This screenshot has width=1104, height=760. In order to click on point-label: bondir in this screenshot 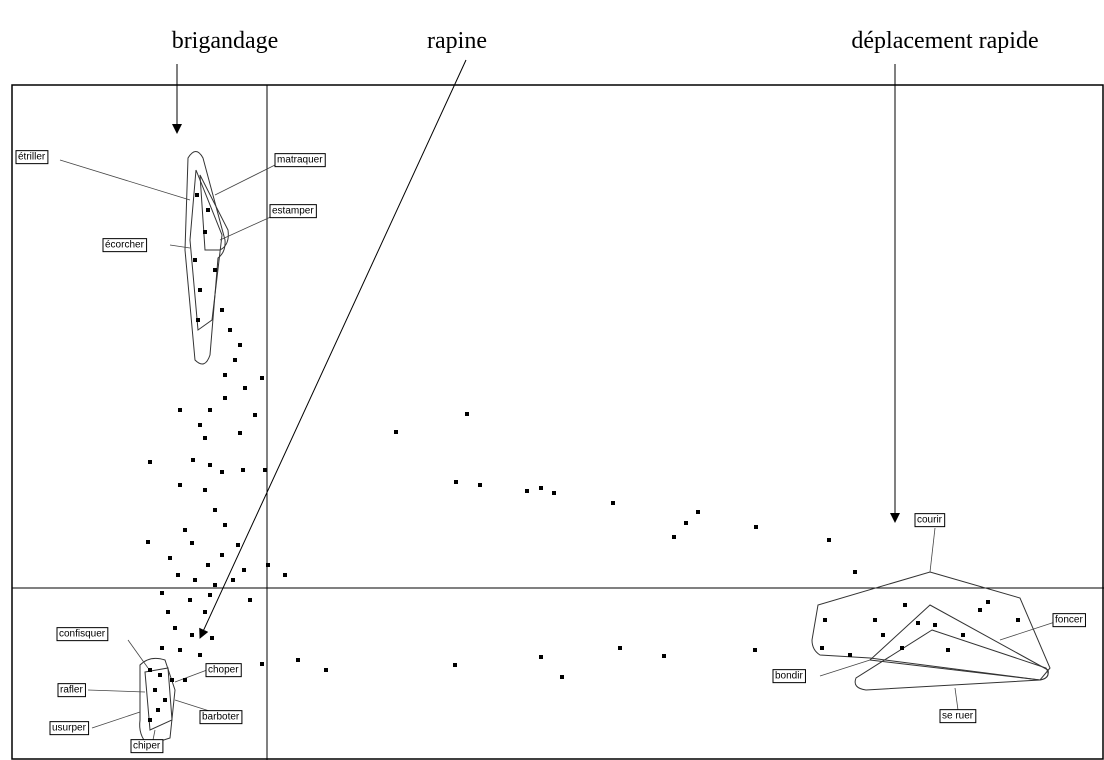, I will do `click(789, 676)`.